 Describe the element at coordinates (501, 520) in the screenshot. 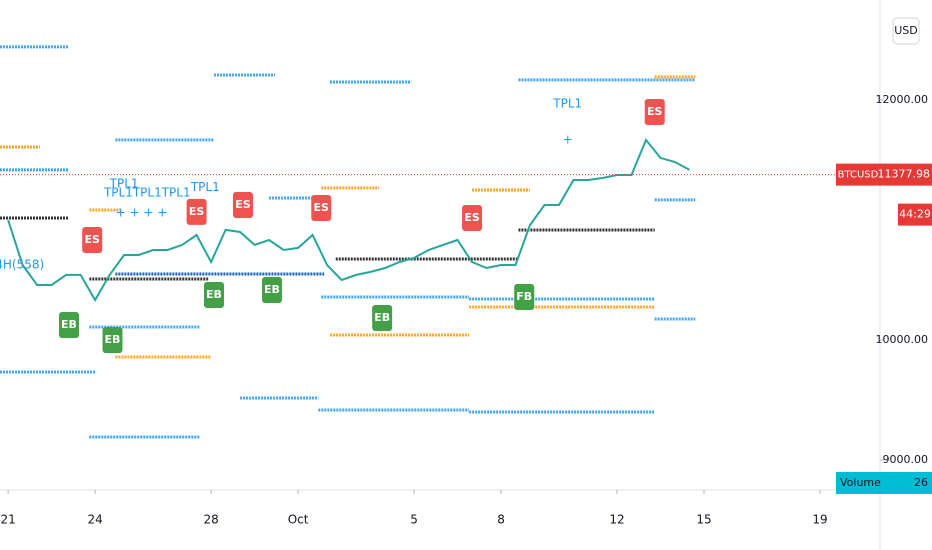

I see `x-tick-label: 8` at that location.